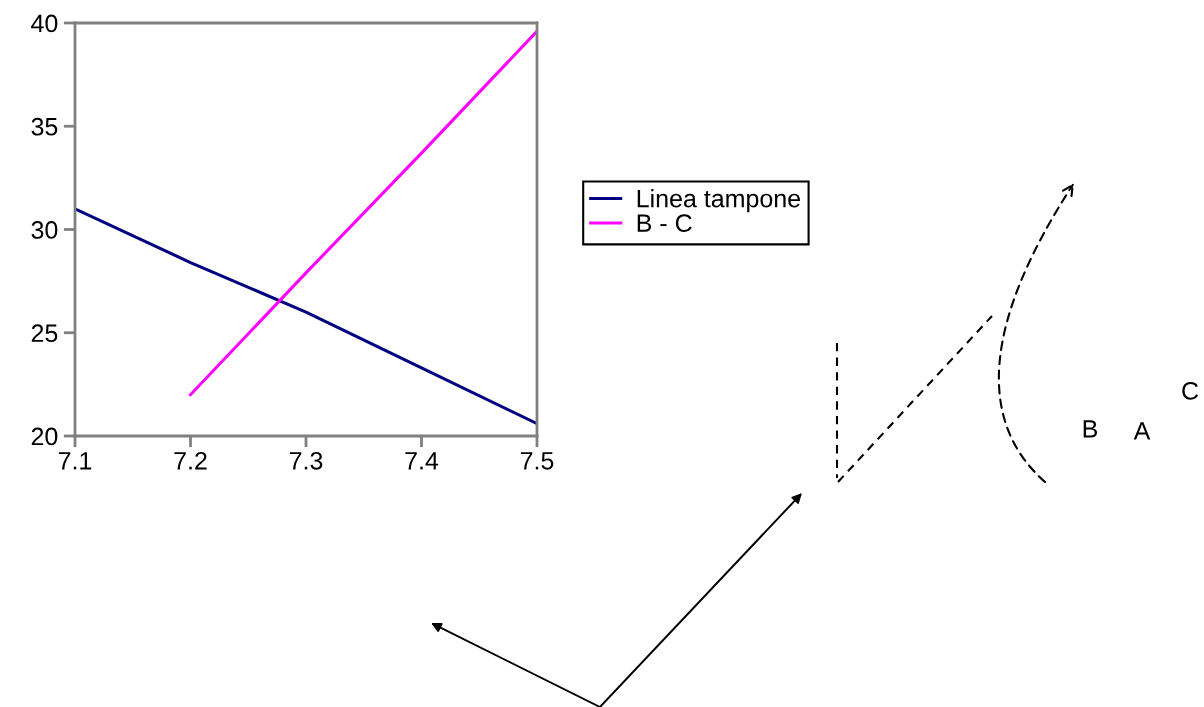  Describe the element at coordinates (44, 23) in the screenshot. I see `y-tick-label: 40` at that location.